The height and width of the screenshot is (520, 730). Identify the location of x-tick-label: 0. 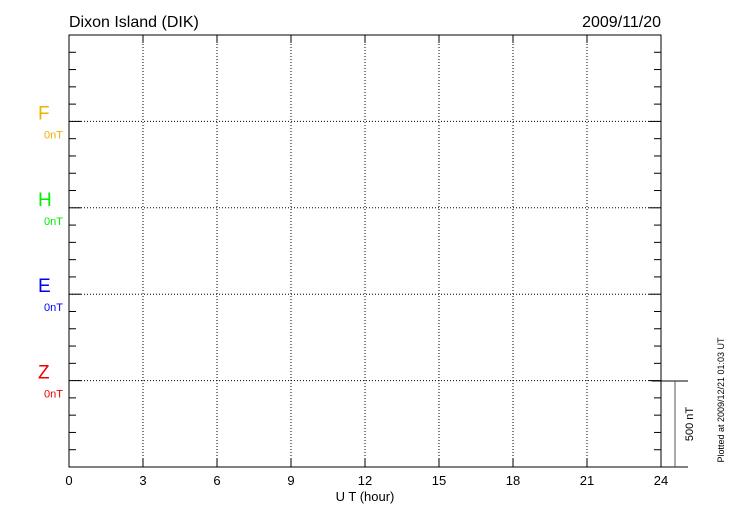
(68, 480).